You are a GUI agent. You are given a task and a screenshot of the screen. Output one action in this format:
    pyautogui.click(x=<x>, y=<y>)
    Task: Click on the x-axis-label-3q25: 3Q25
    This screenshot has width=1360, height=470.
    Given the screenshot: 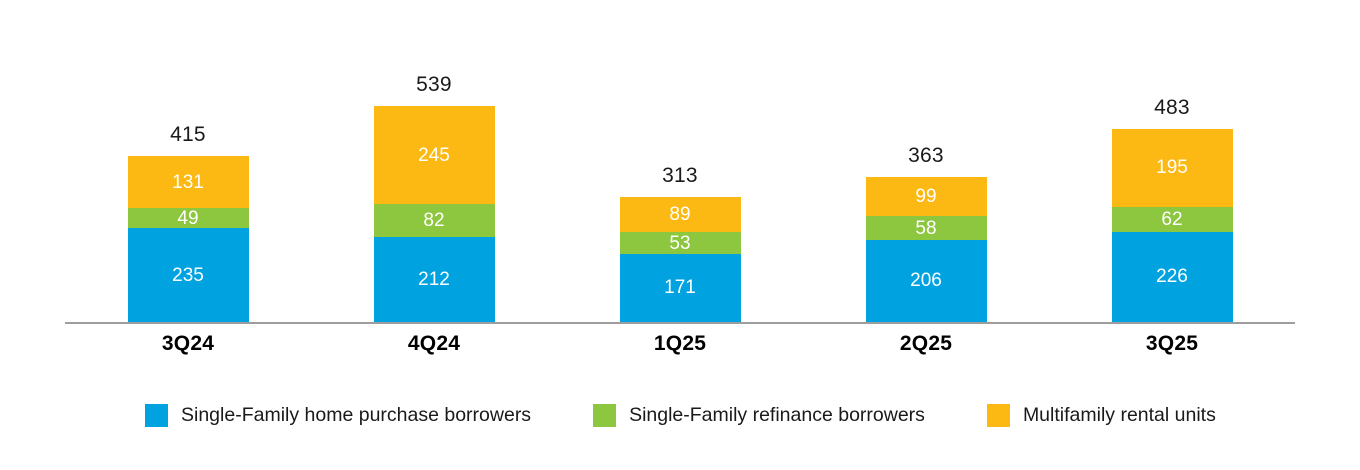 What is the action you would take?
    pyautogui.click(x=1172, y=343)
    